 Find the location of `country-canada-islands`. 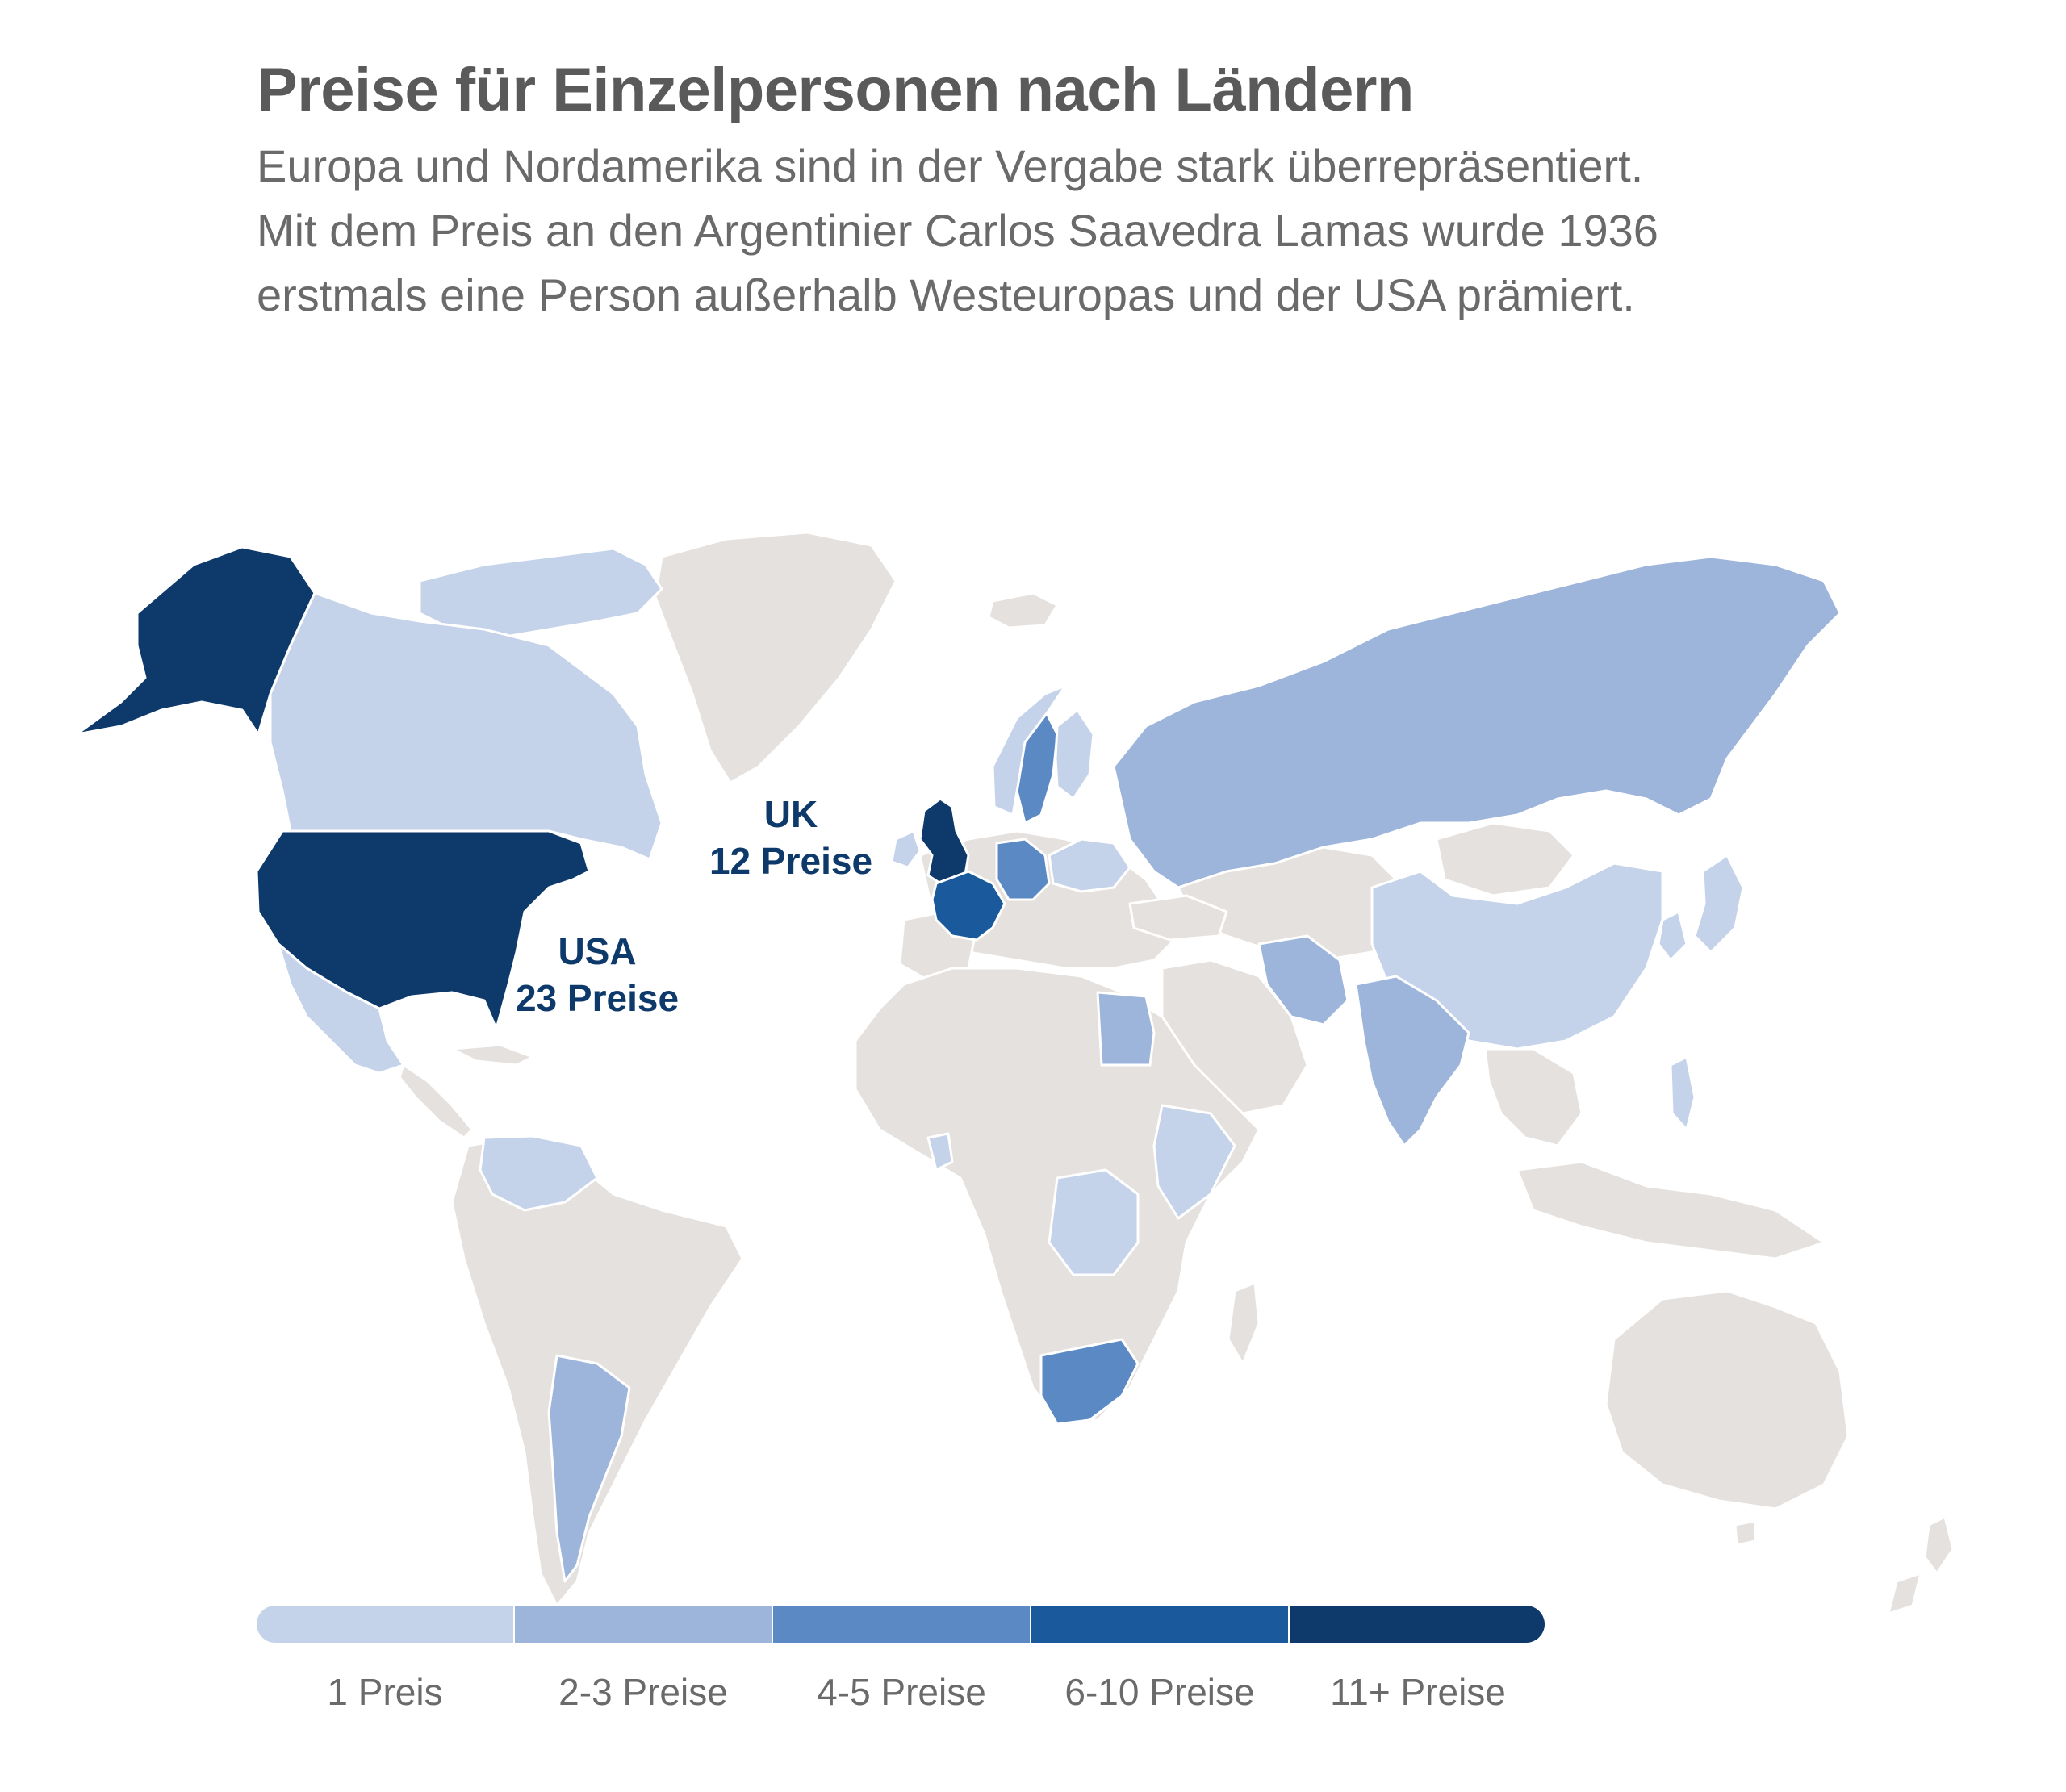

country-canada-islands is located at coordinates (540, 593).